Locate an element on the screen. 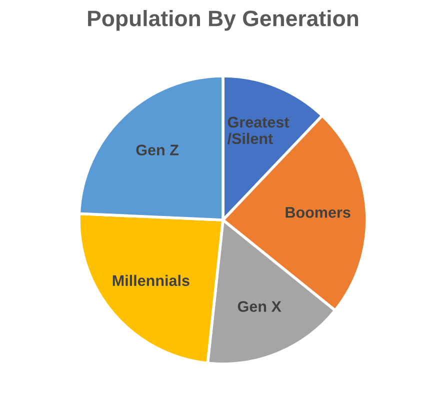 The image size is (446, 400). slice-label: Greatest /Silent is located at coordinates (258, 130).